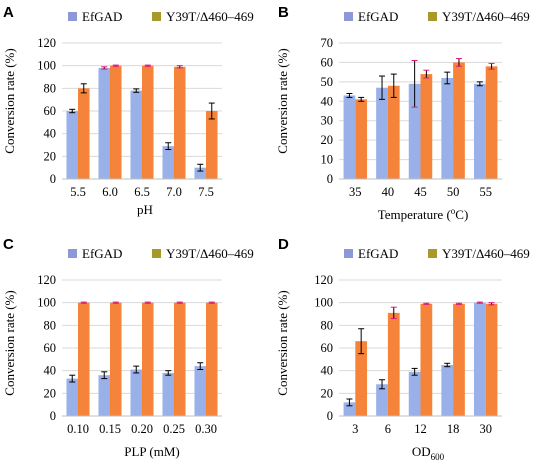 Image resolution: width=550 pixels, height=465 pixels. Describe the element at coordinates (9, 100) in the screenshot. I see `y-axis-title-a: Conversion rate (%)` at that location.